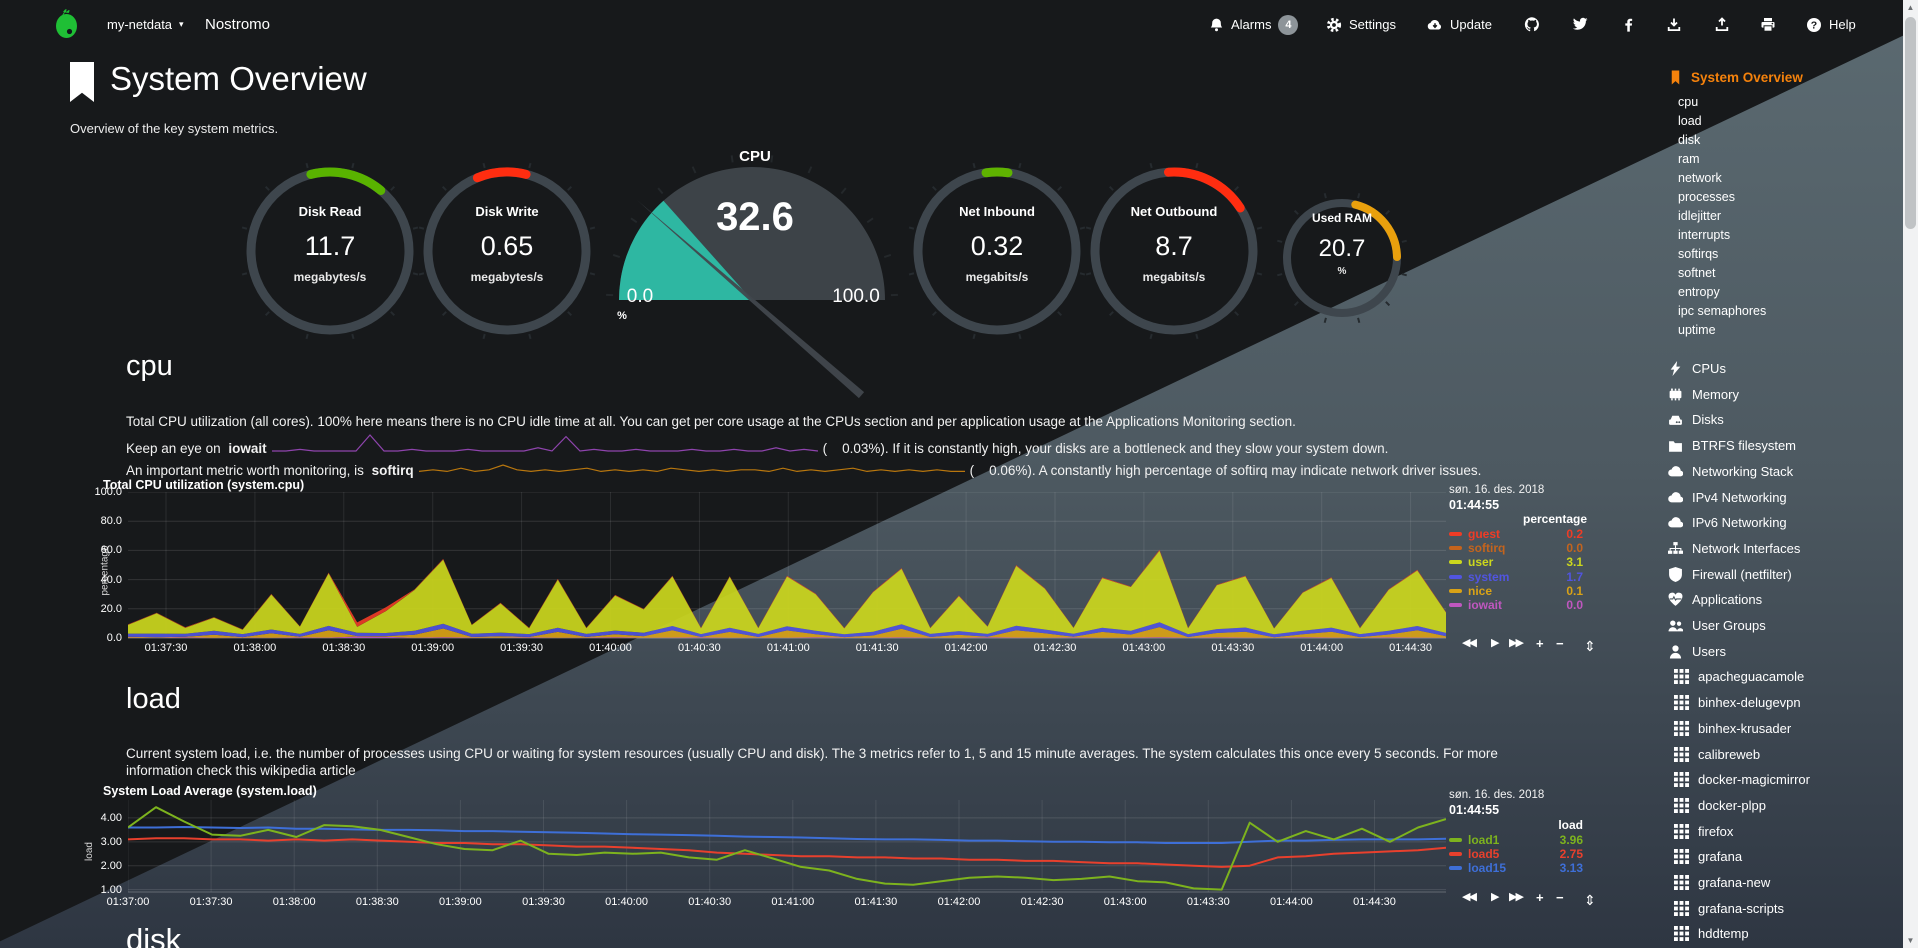  Describe the element at coordinates (1495, 897) in the screenshot. I see `load-chart-play-button: ▶` at that location.